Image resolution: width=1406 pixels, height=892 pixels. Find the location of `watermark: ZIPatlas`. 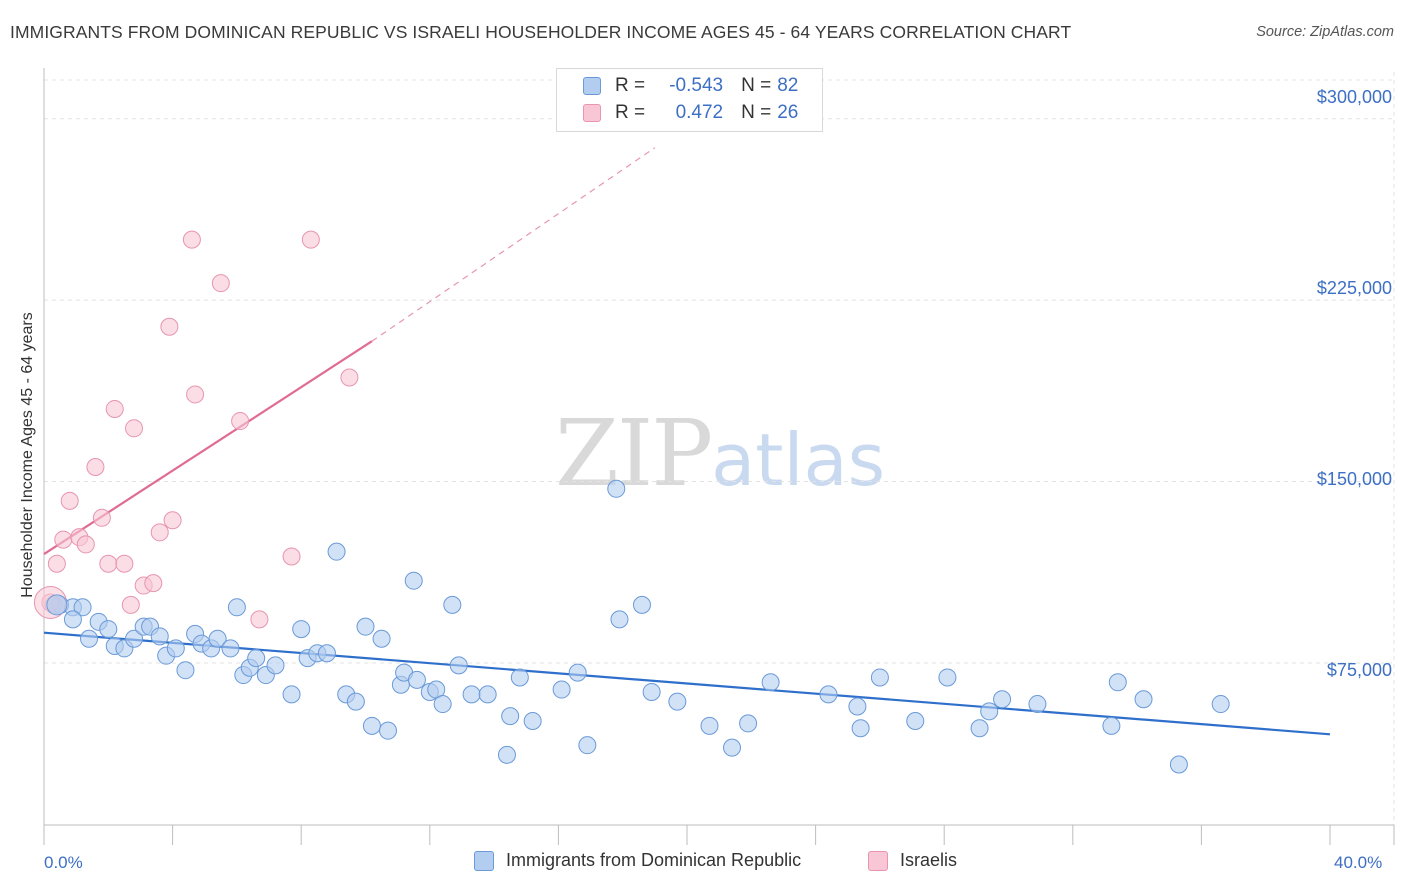

watermark: ZIPatlas is located at coordinates (720, 453).